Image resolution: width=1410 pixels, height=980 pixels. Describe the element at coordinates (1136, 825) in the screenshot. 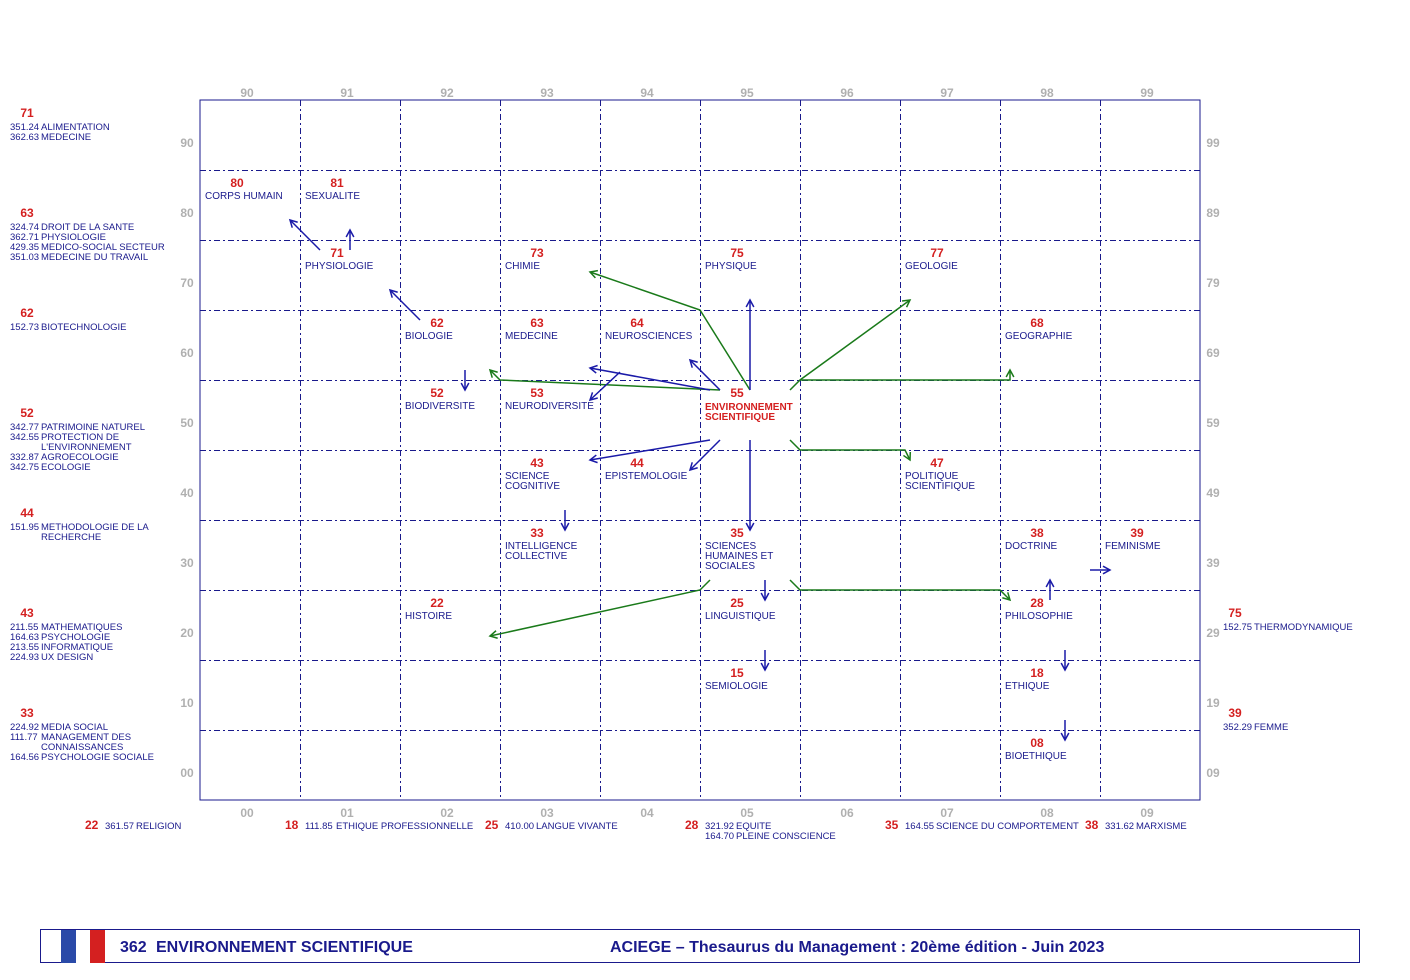

I see `bottom-reference-38: 38 331.62 MARXISME` at that location.